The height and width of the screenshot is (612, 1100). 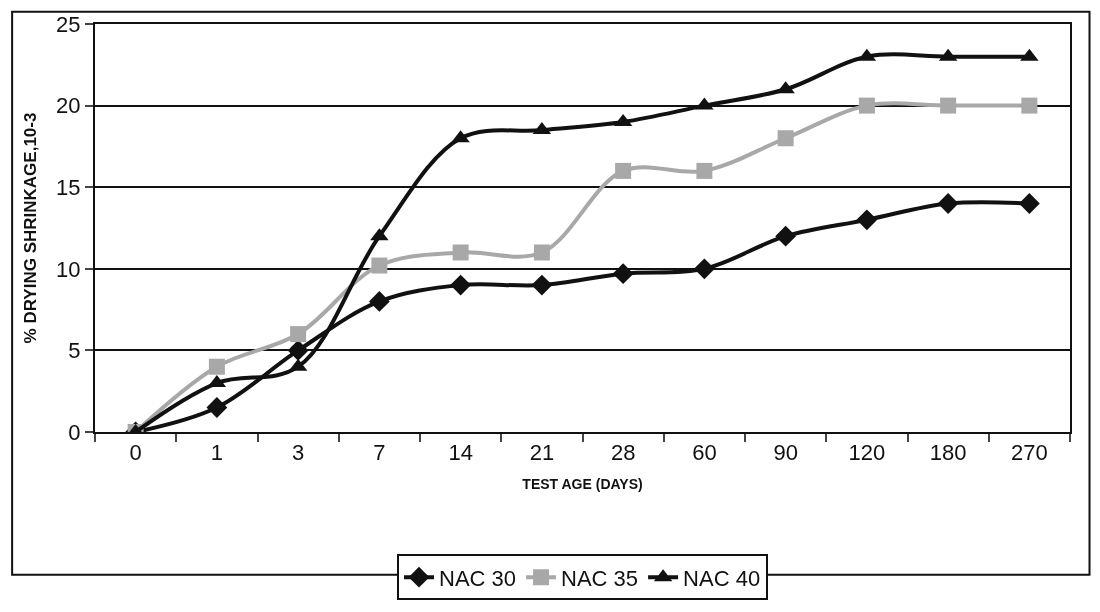 What do you see at coordinates (68, 269) in the screenshot?
I see `y-tick-label: 10` at bounding box center [68, 269].